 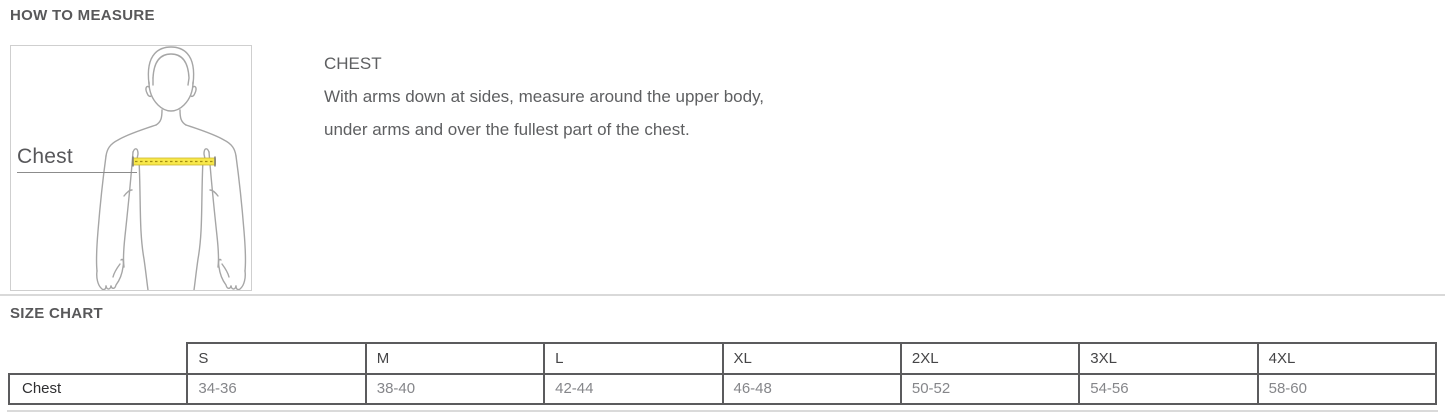 I want to click on size-value: 58-60, so click(x=1347, y=389).